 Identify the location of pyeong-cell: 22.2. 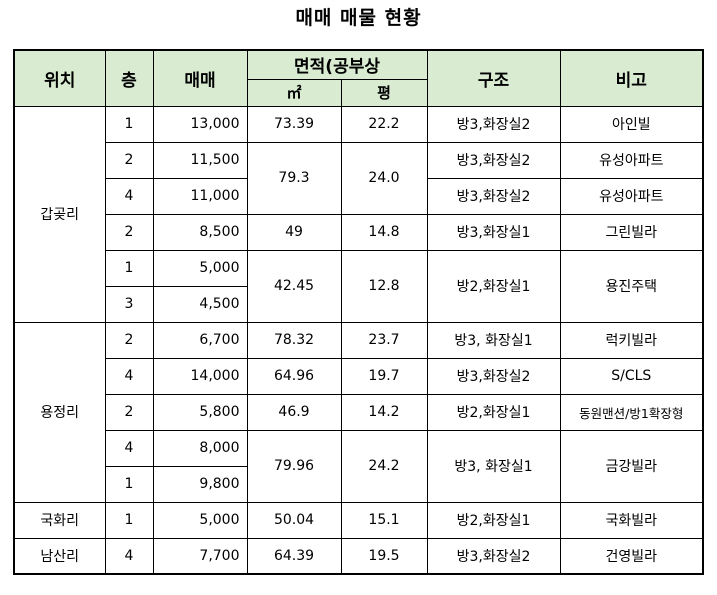
(384, 124).